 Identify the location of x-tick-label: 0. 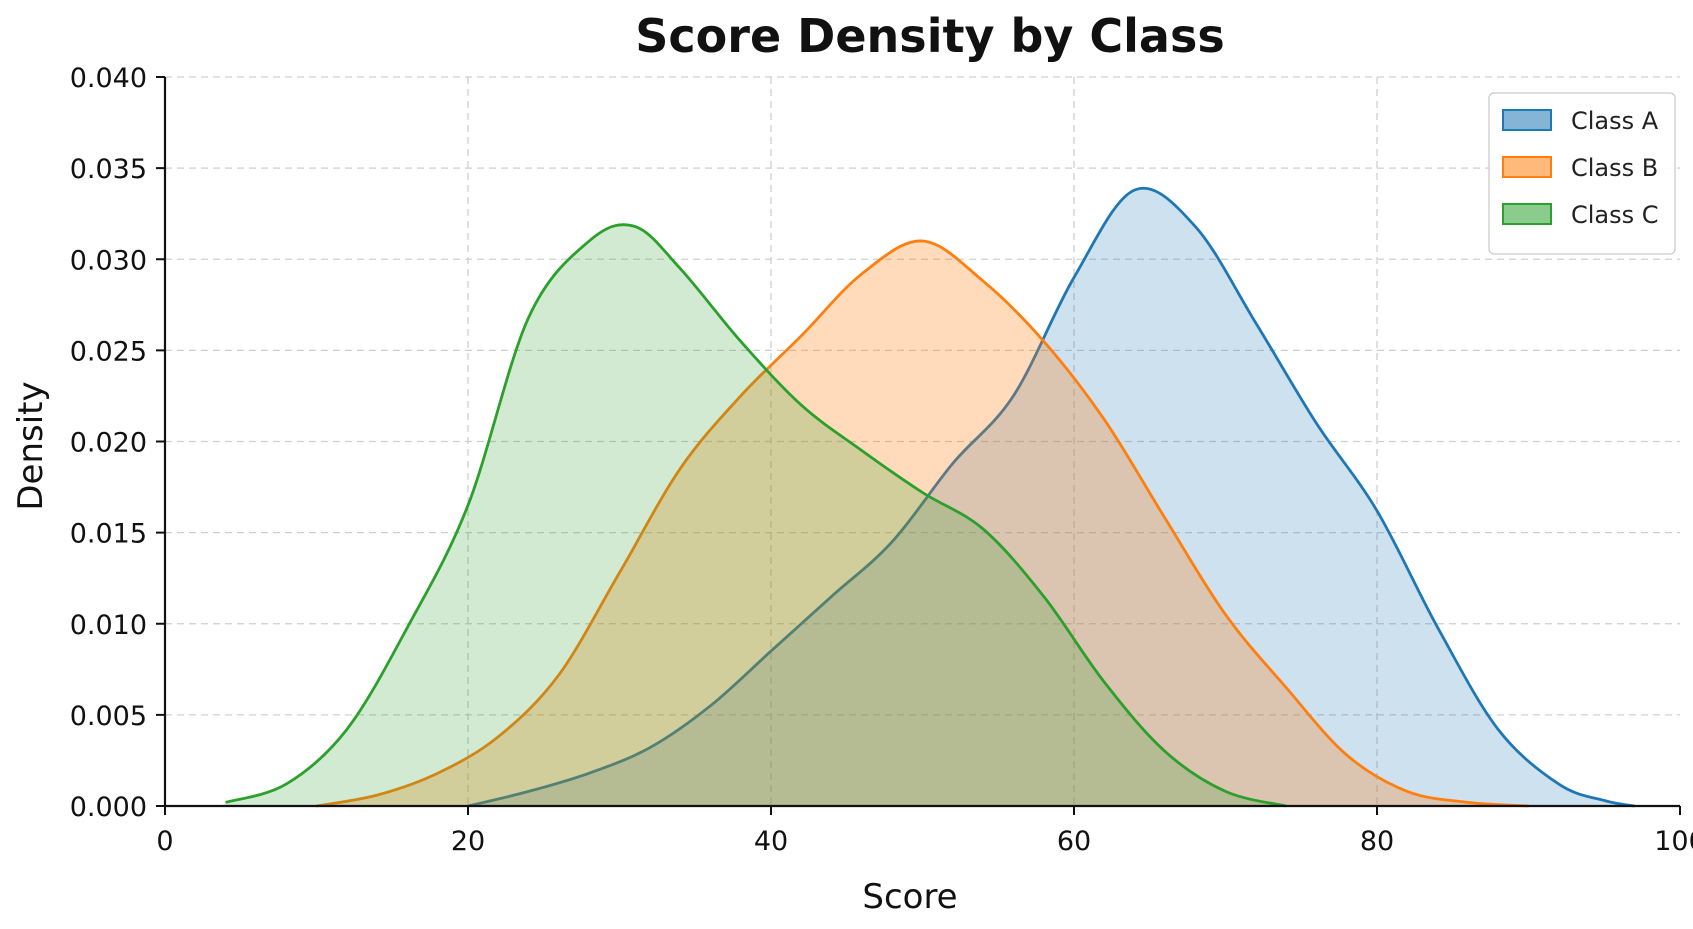
(164, 841).